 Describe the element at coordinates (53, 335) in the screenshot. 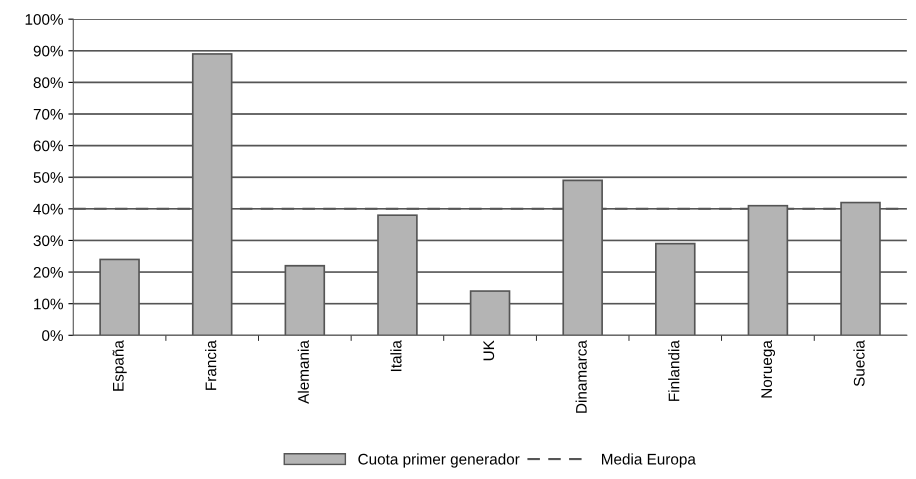

I see `y-tick-label: 0%` at that location.